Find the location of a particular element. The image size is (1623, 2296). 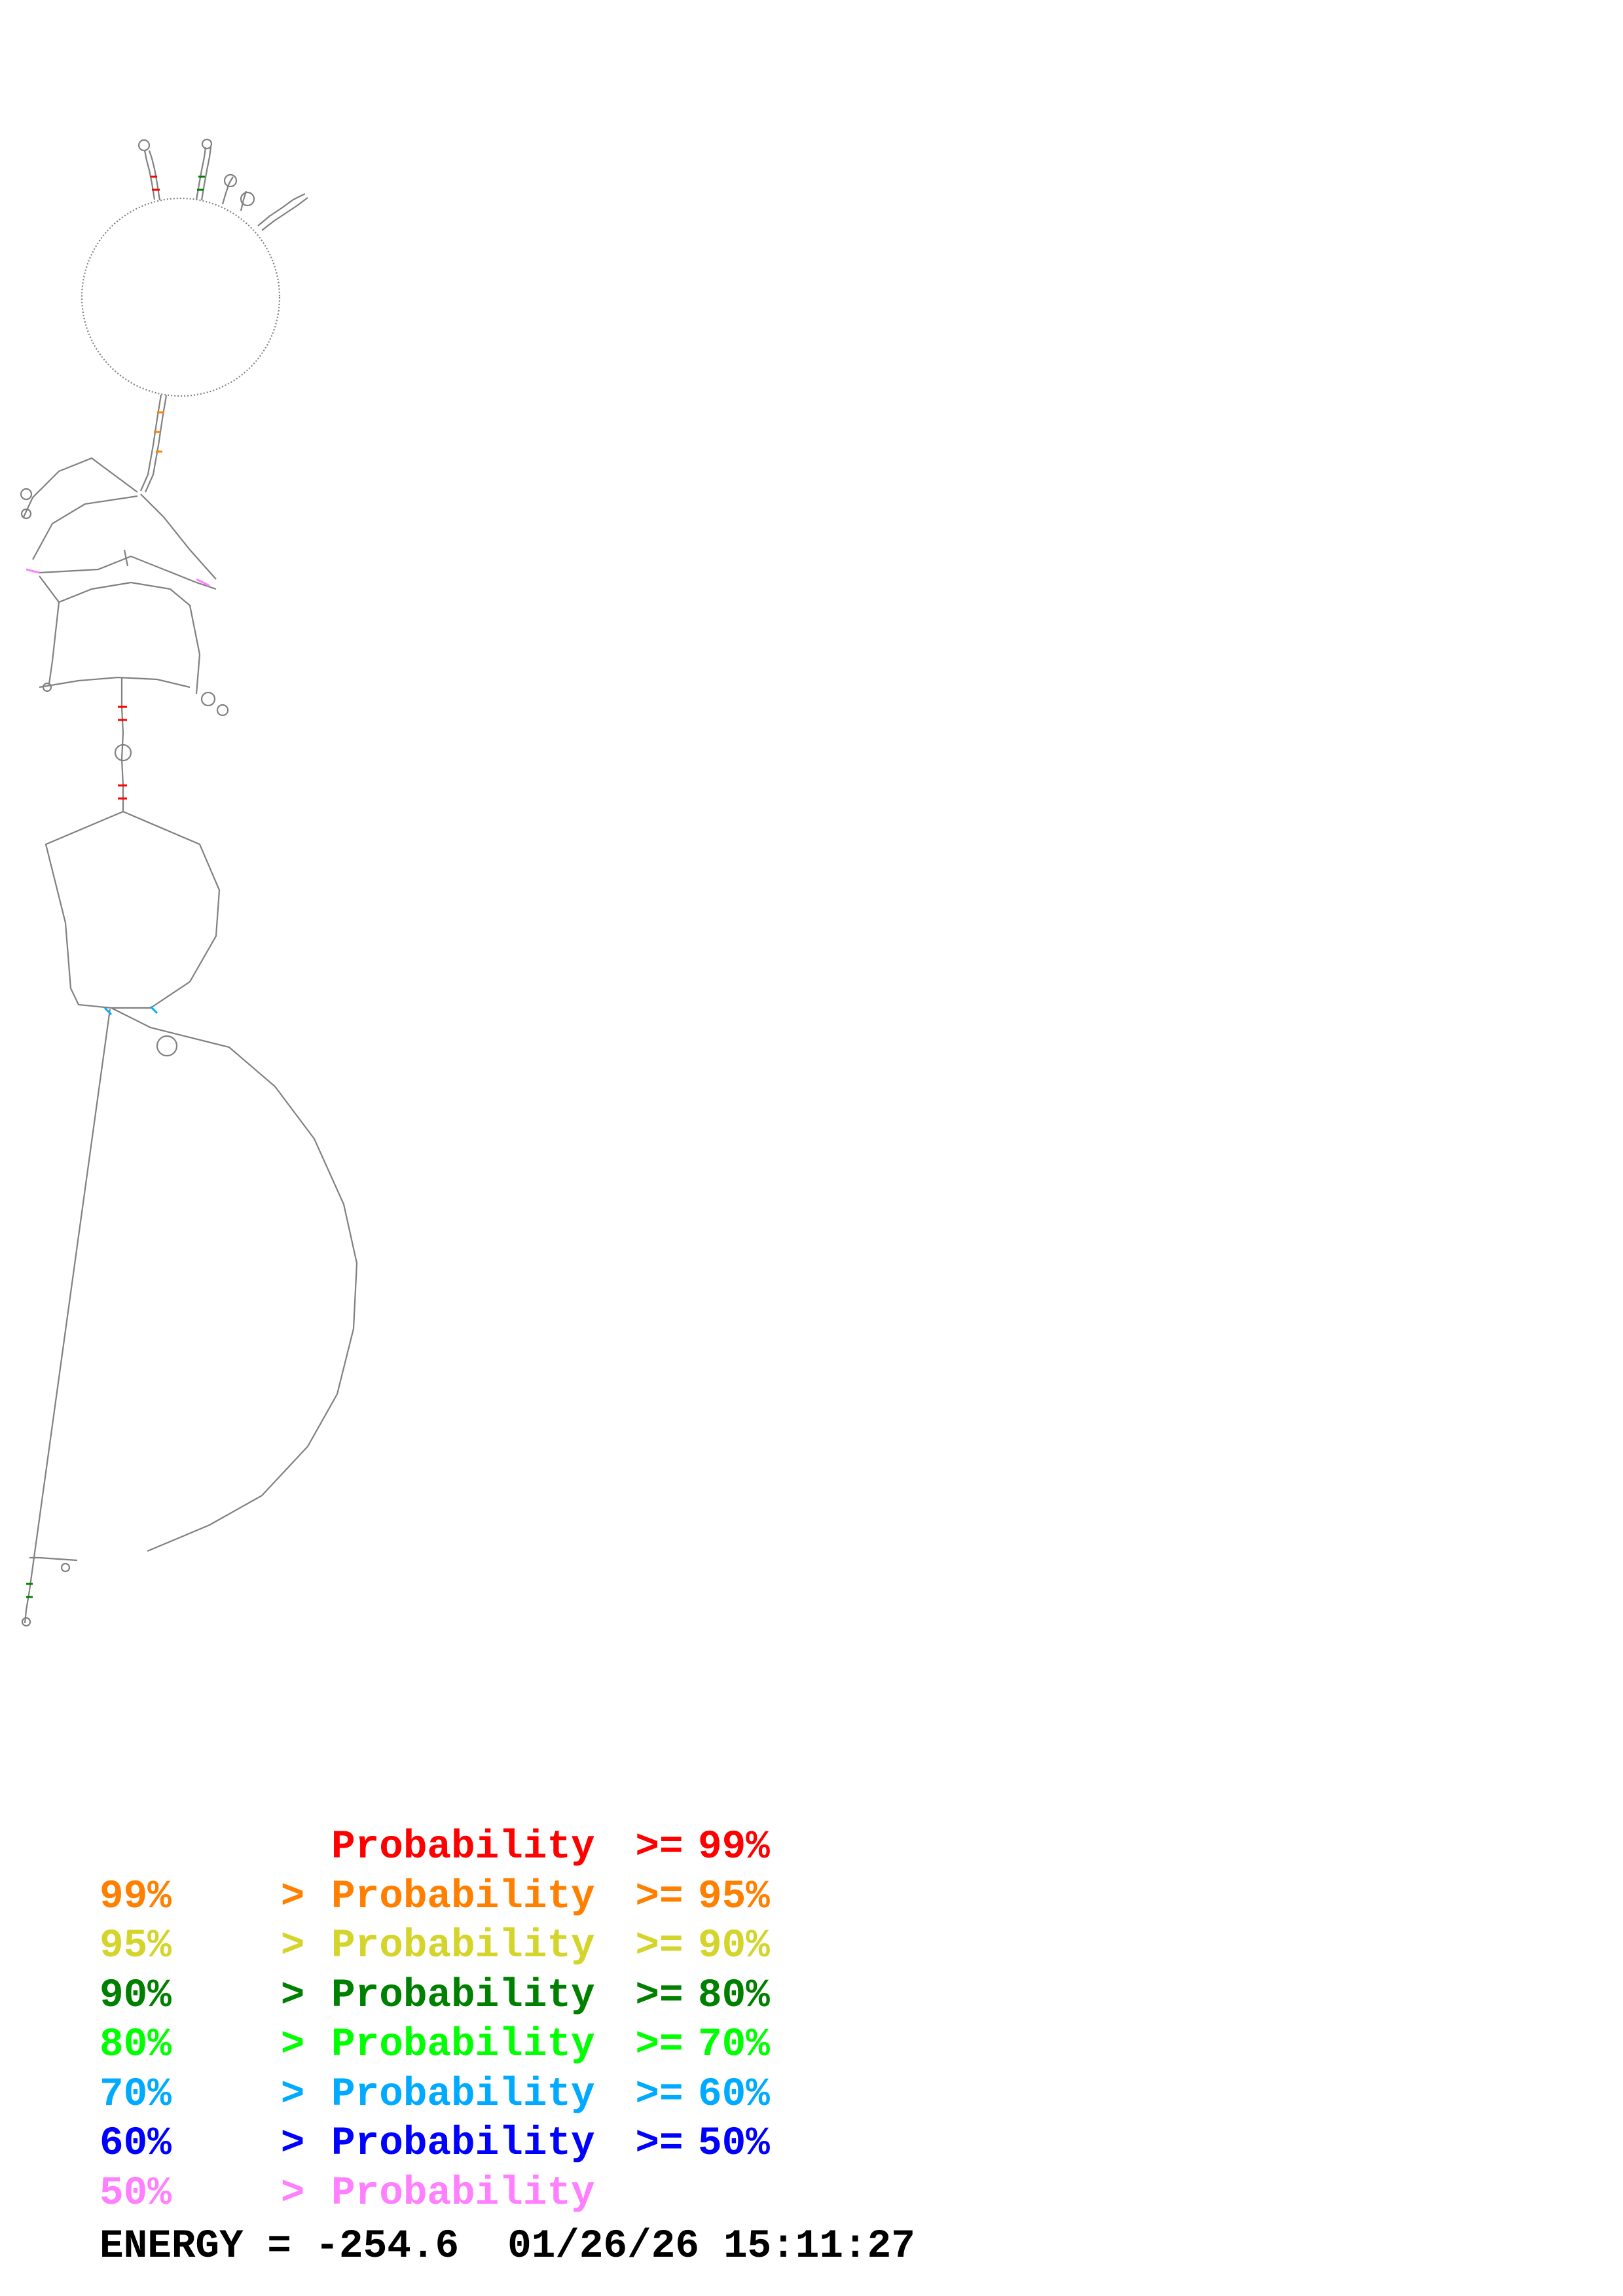

hairpin-3-loop is located at coordinates (230, 180).